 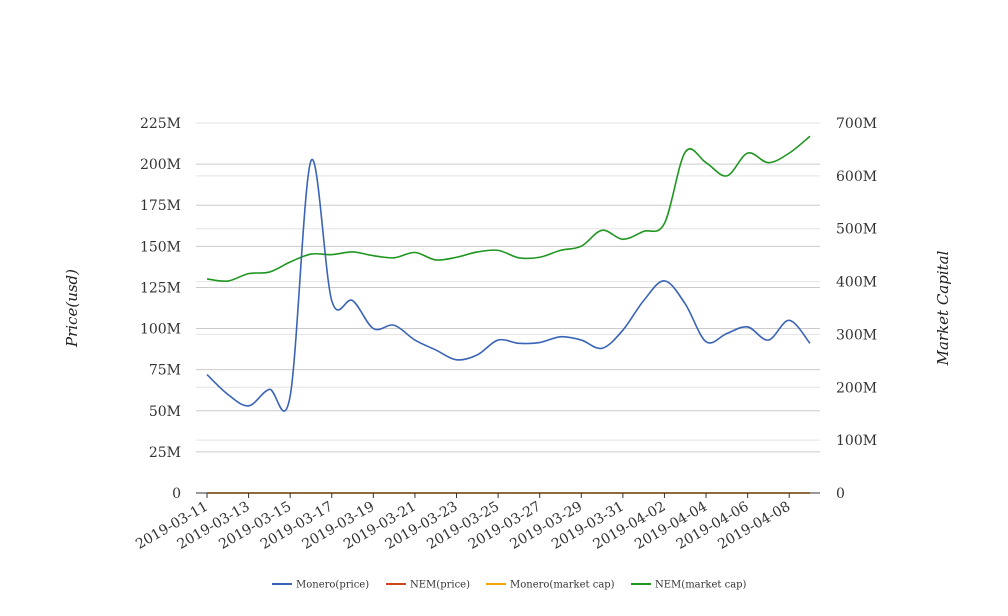 I want to click on right-tick-label: 100M, so click(x=856, y=441).